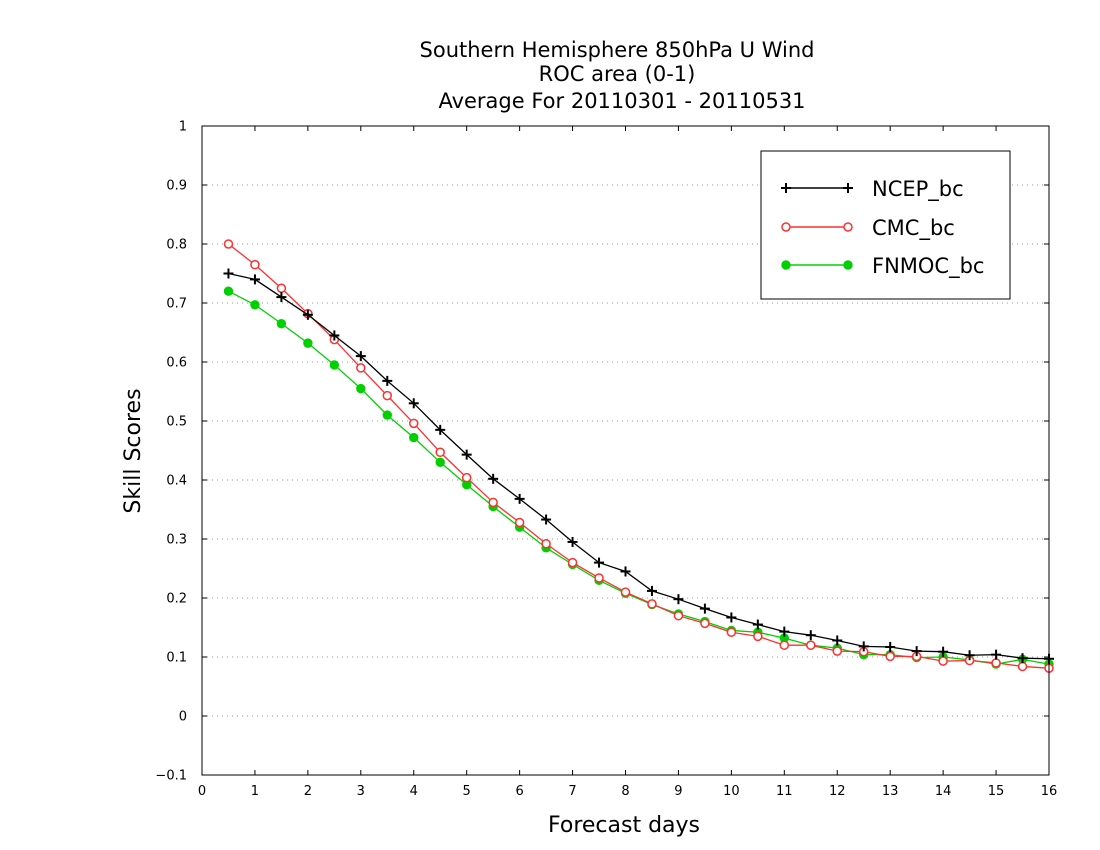 The image size is (1100, 850). I want to click on legend: NCEP_bc CMC_bc FNMOC_bc, so click(885, 225).